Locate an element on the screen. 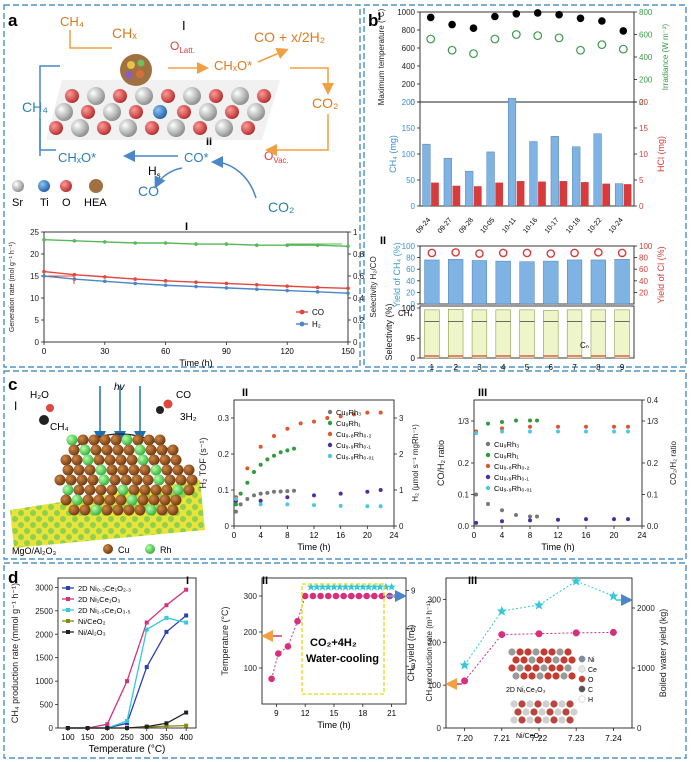 The height and width of the screenshot is (762, 691). d-iii-x-tick-label: 7.24 is located at coordinates (613, 738).